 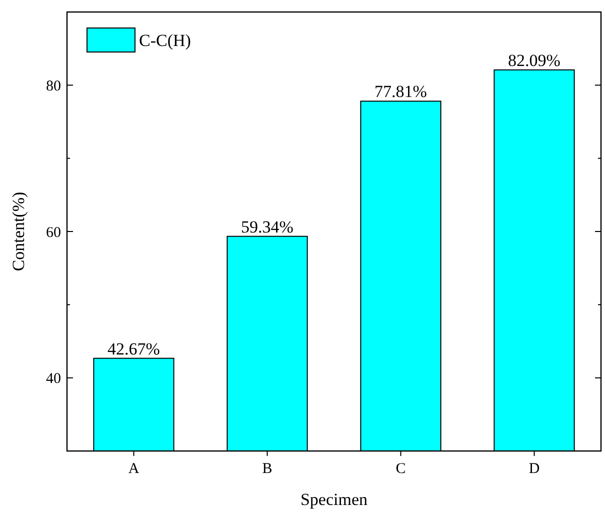 I want to click on y-tick-label: 80, so click(x=53, y=86).